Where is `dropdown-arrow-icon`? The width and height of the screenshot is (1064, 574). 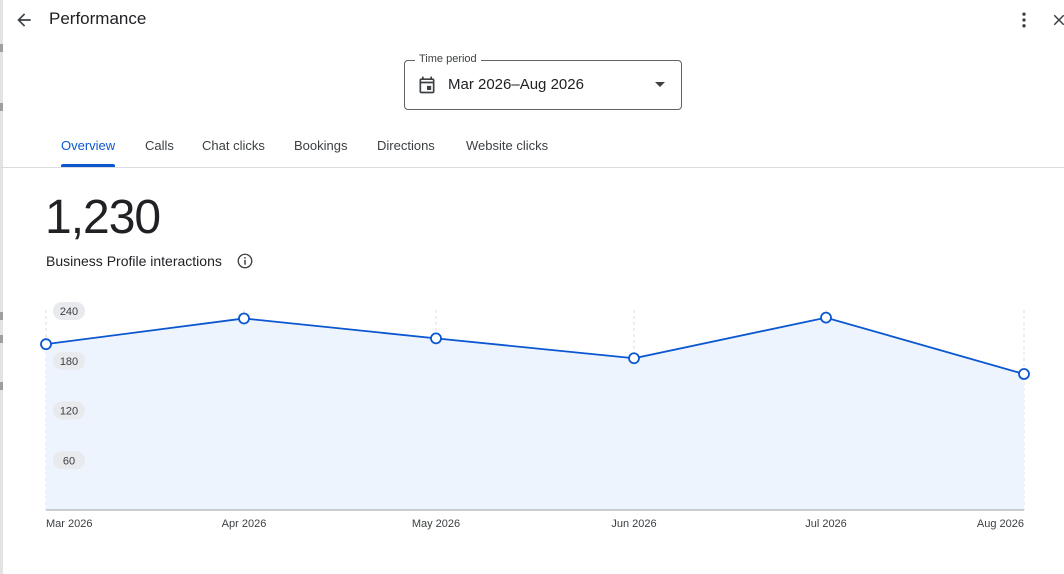 dropdown-arrow-icon is located at coordinates (660, 84).